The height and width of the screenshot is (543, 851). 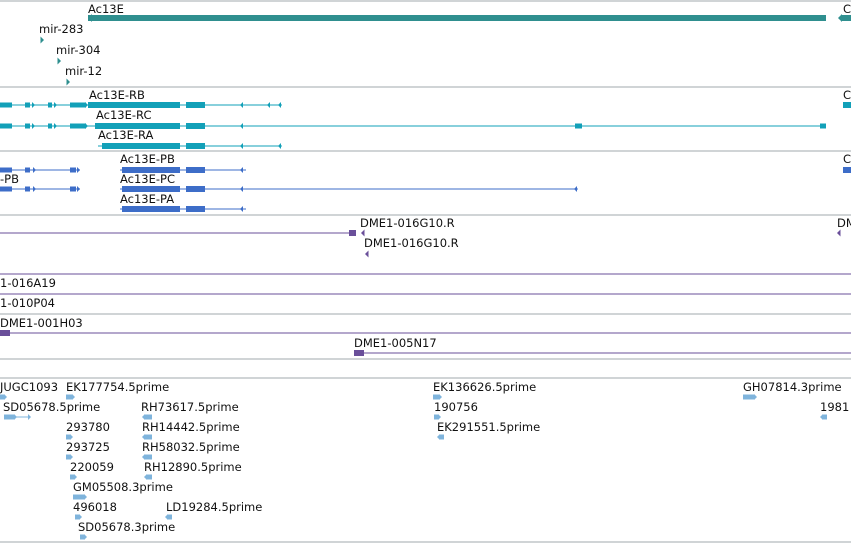 I want to click on feature-label: RH14442.5prime, so click(x=191, y=427).